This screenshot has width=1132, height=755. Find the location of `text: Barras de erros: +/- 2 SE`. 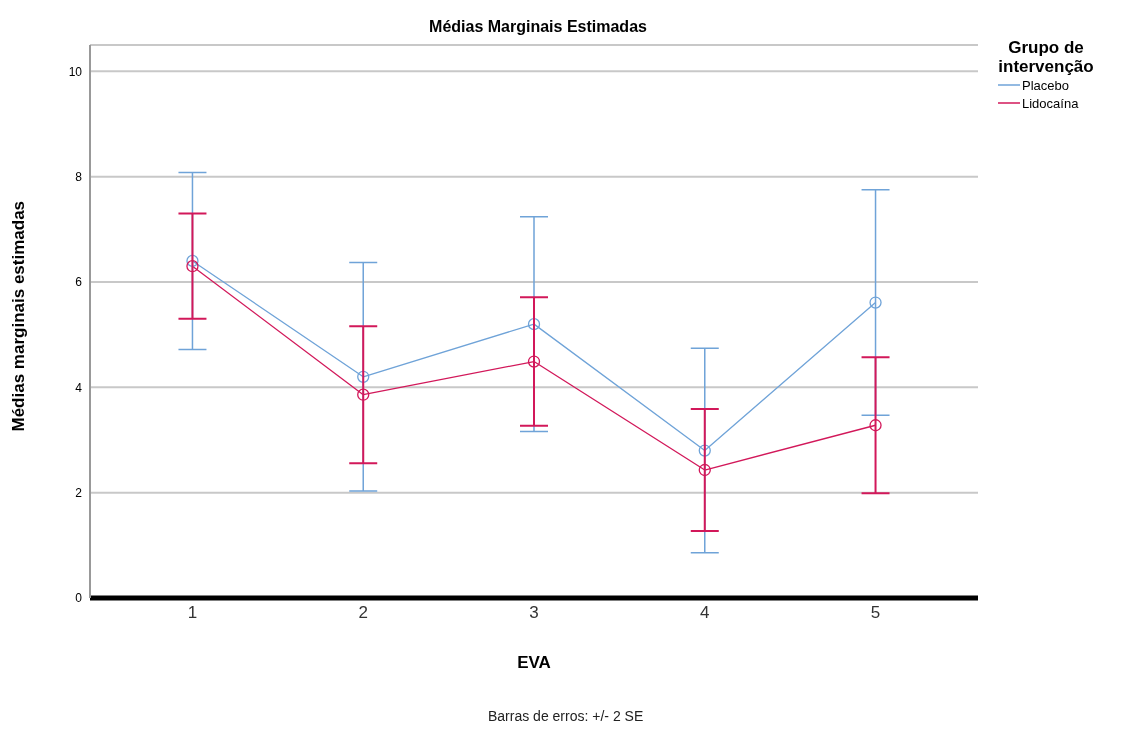

text: Barras de erros: +/- 2 SE is located at coordinates (566, 716).